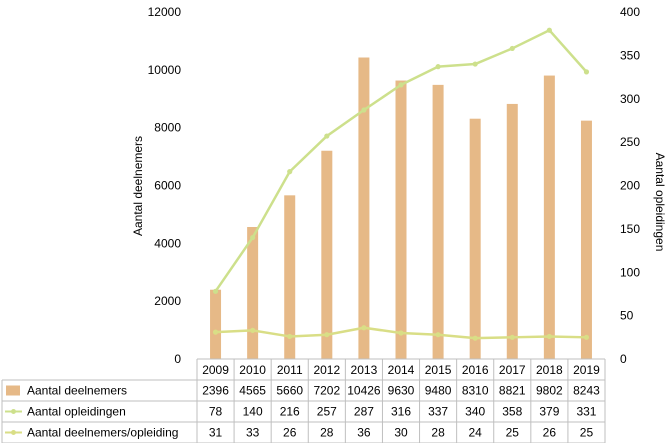 The width and height of the screenshot is (668, 443). I want to click on left-tick-label: 4000, so click(167, 243).